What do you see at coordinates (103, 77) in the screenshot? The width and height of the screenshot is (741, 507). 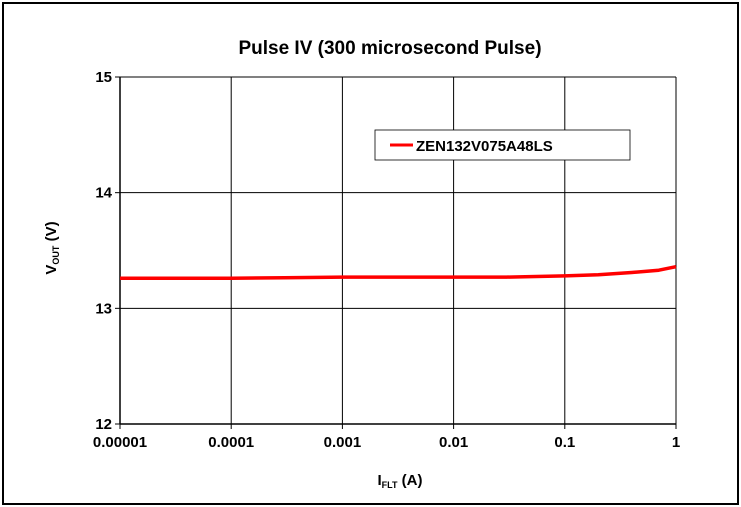 I see `y-tick-label: 15` at bounding box center [103, 77].